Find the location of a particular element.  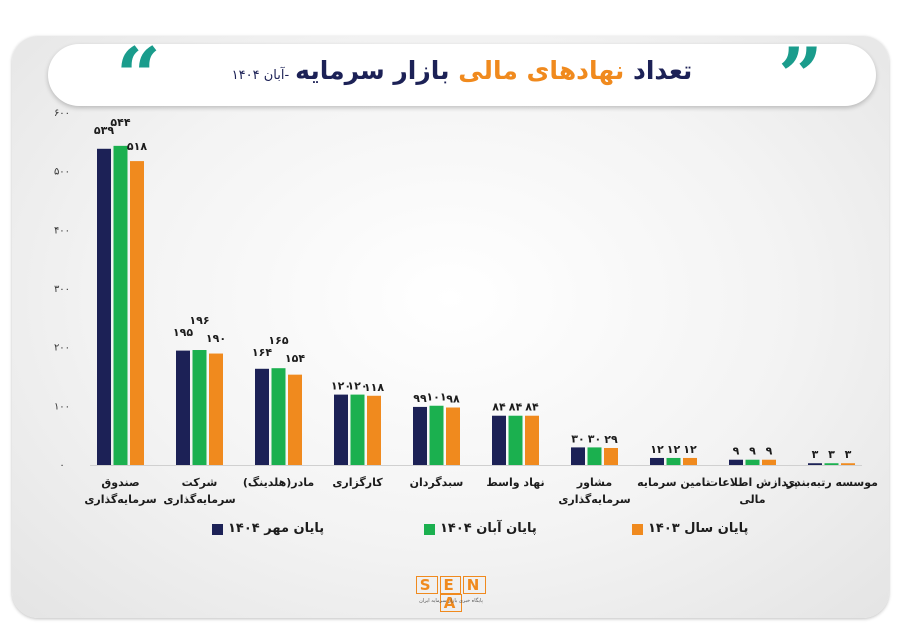

category-label: مادر(هلدینگ) is located at coordinates (278, 482).